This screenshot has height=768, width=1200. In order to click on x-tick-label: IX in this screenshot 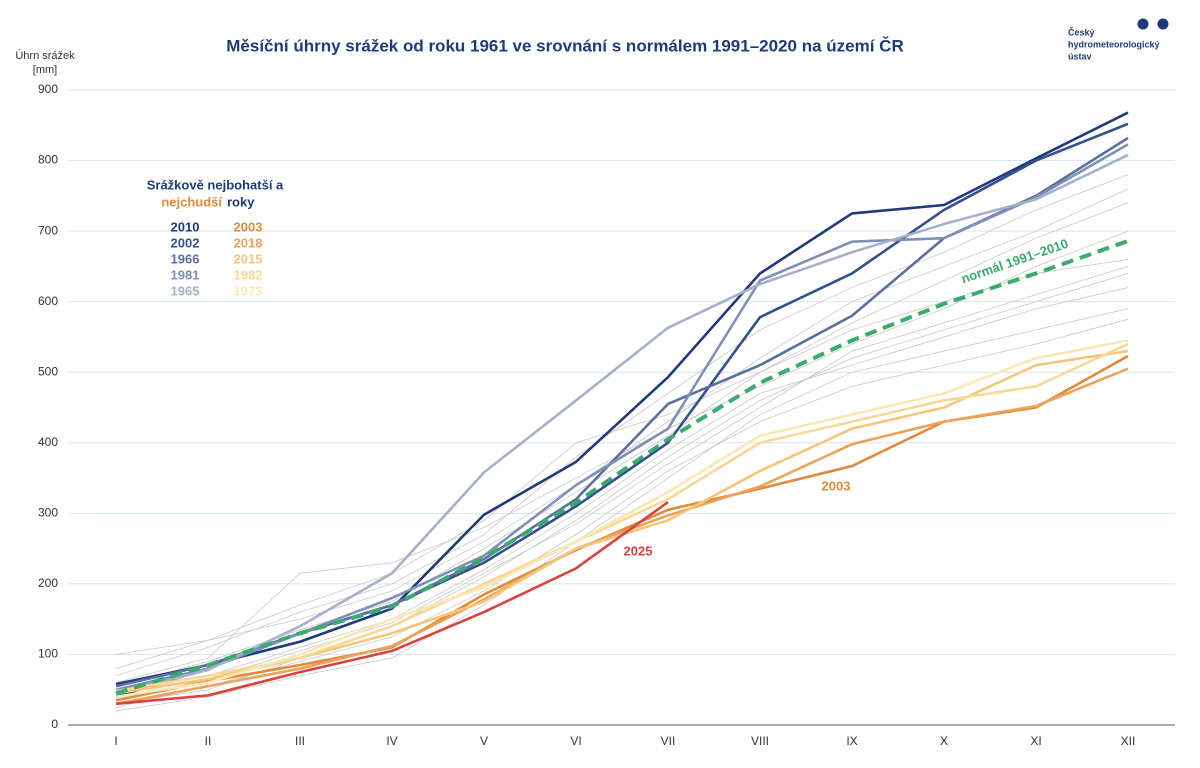, I will do `click(851, 741)`.